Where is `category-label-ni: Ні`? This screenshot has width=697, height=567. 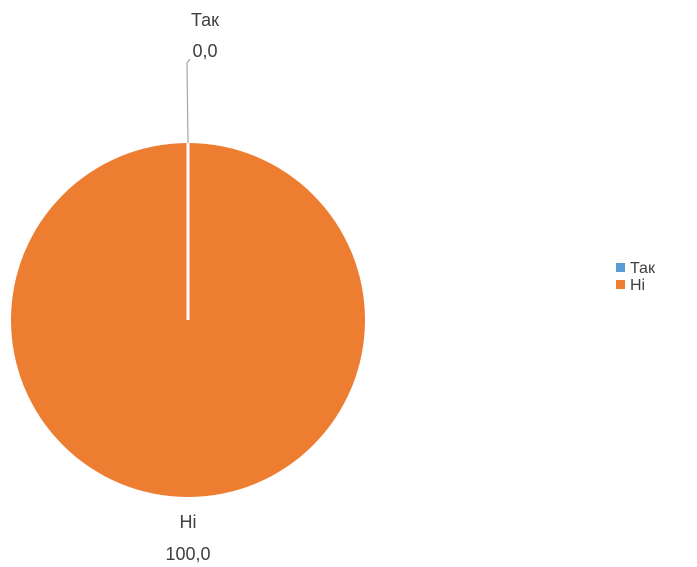
category-label-ni: Ні is located at coordinates (188, 522).